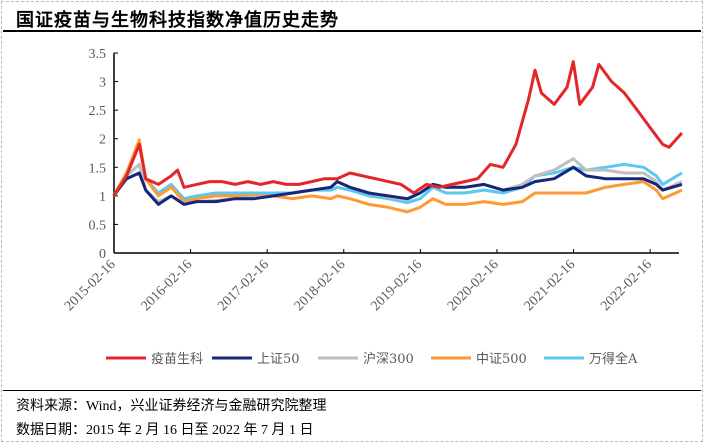 The image size is (704, 443). I want to click on footer-divider, so click(352, 390).